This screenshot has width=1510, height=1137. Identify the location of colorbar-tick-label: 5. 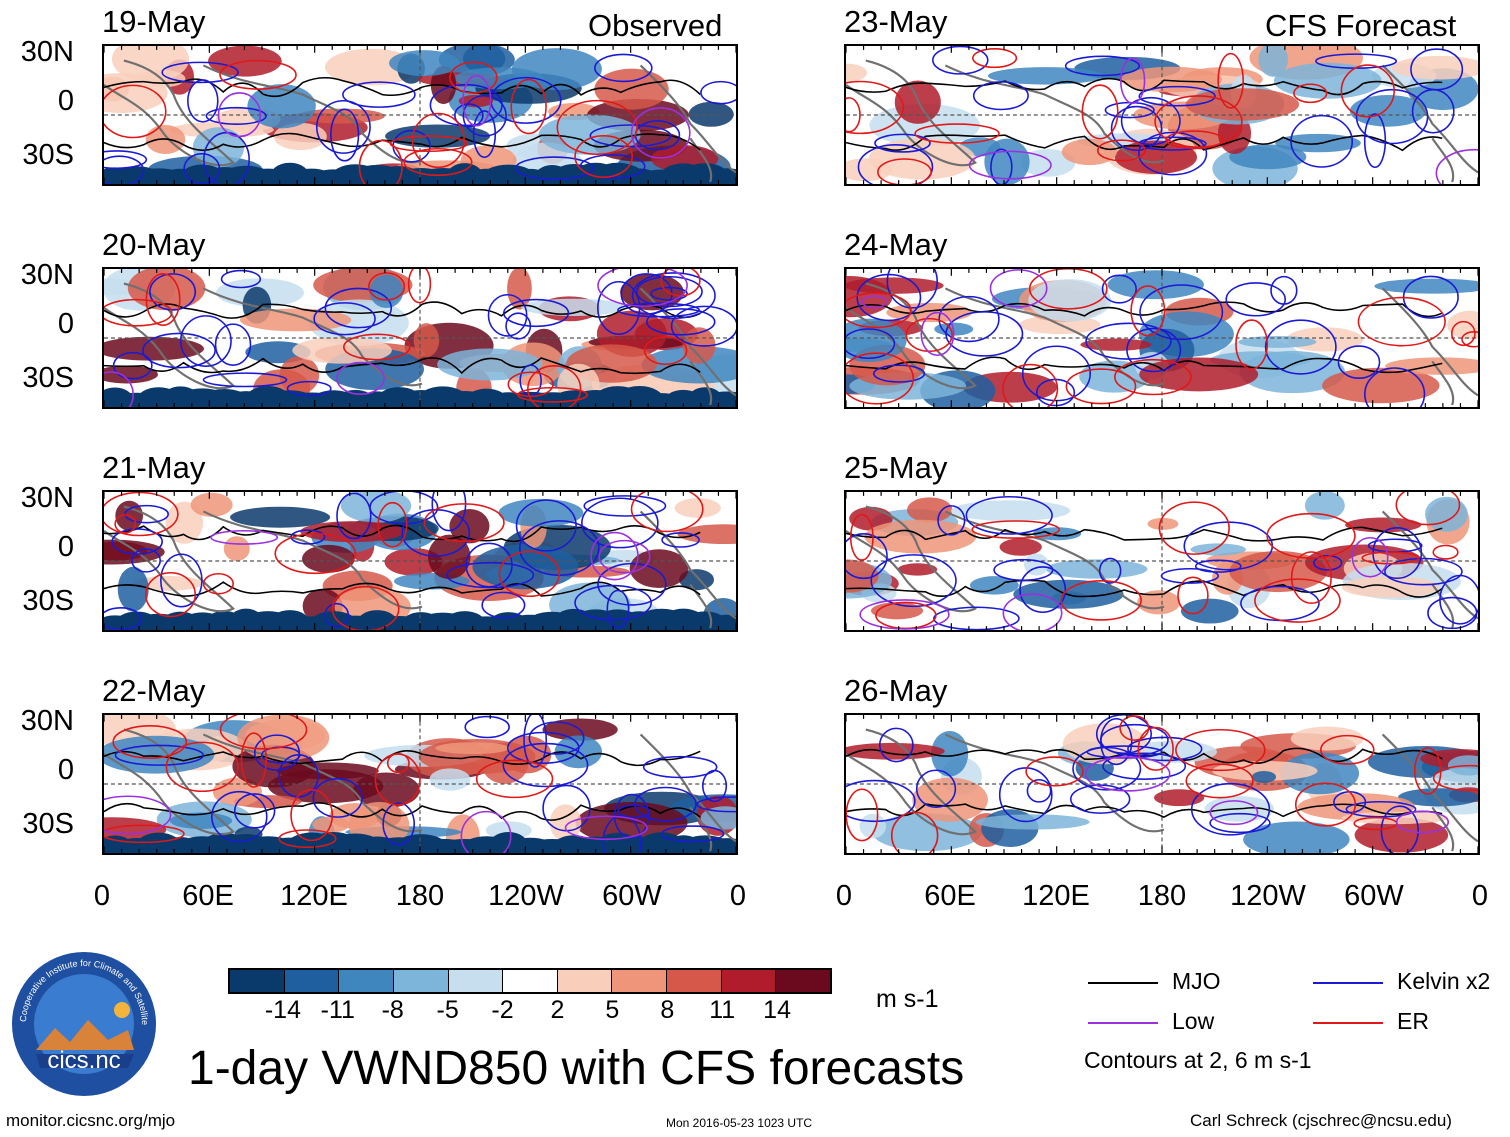
(612, 1010).